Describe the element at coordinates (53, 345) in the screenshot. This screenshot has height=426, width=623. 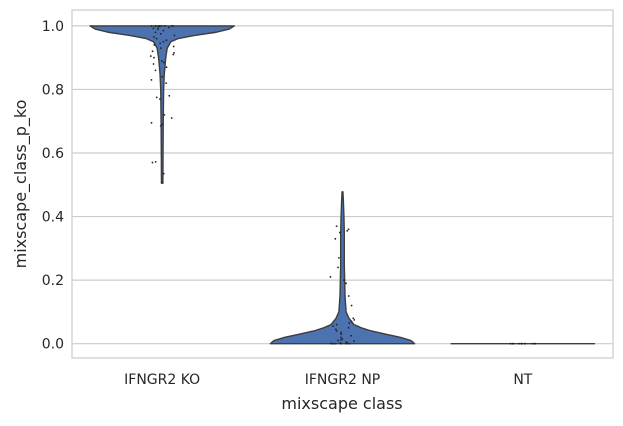
I see `y-tick-label: 0.0` at that location.